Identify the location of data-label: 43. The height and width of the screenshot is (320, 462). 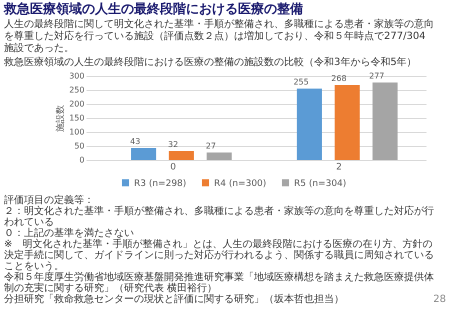
(135, 141).